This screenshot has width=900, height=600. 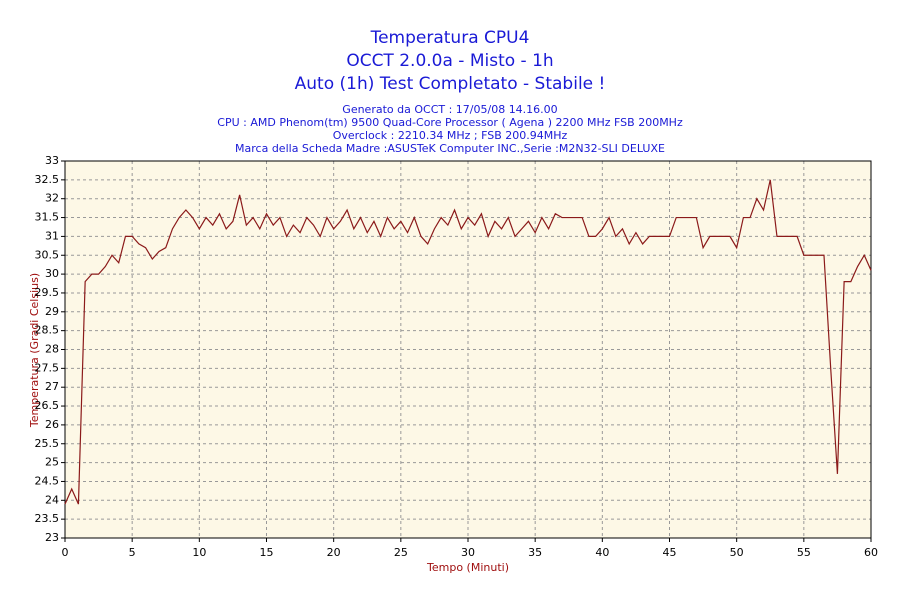 I want to click on x-tick-label: 35, so click(x=535, y=552).